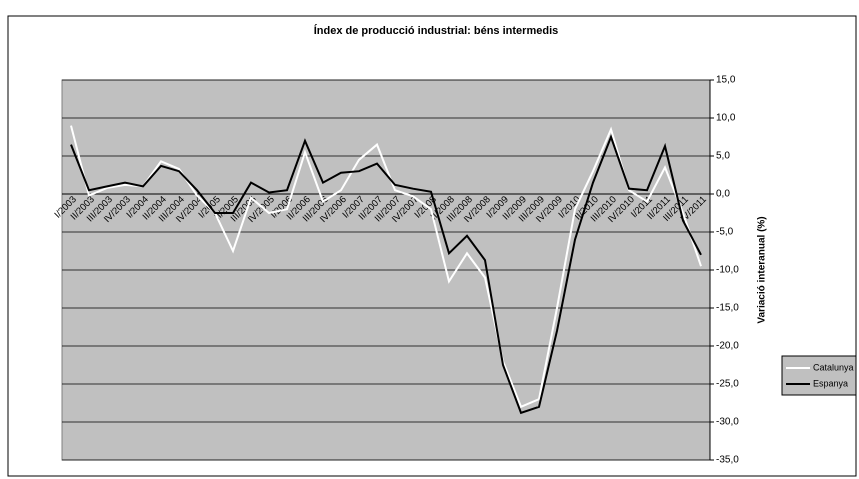 Image resolution: width=859 pixels, height=479 pixels. Describe the element at coordinates (727, 270) in the screenshot. I see `y-tick-label: -10,0` at that location.